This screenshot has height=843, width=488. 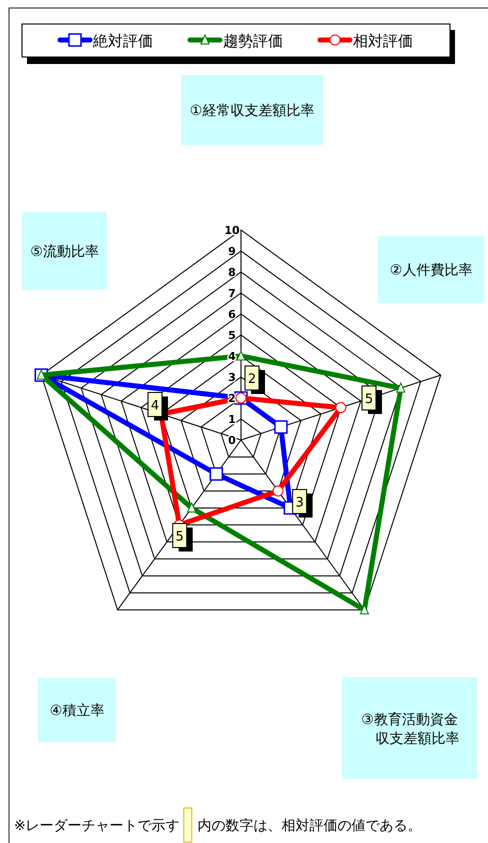 I want to click on category-label: ③教育活動資金収支差額比率, so click(x=409, y=728).